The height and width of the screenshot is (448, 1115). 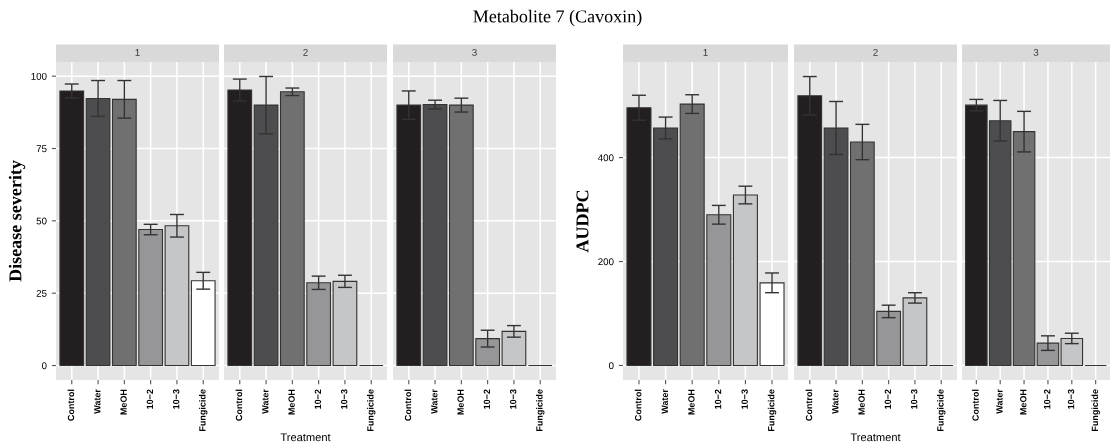 What do you see at coordinates (582, 221) in the screenshot?
I see `y-axis-title: AUDPC` at bounding box center [582, 221].